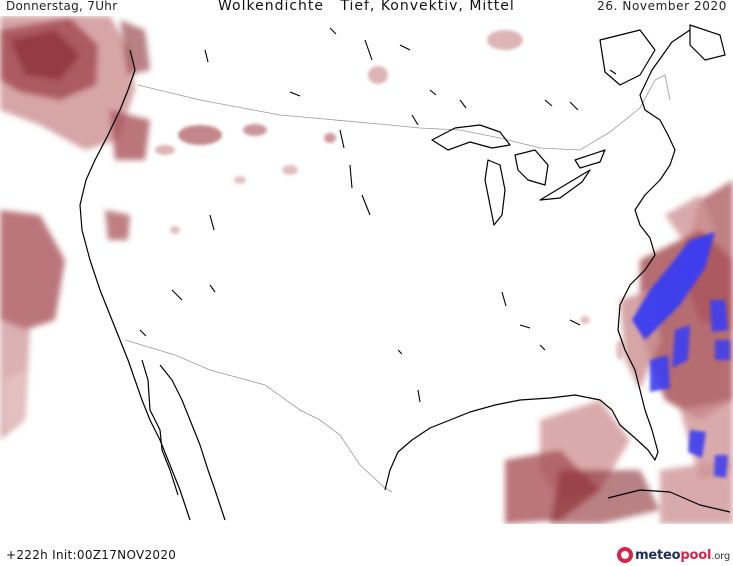 The image size is (733, 566). I want to click on logo-text: meteopool.org, so click(682, 555).